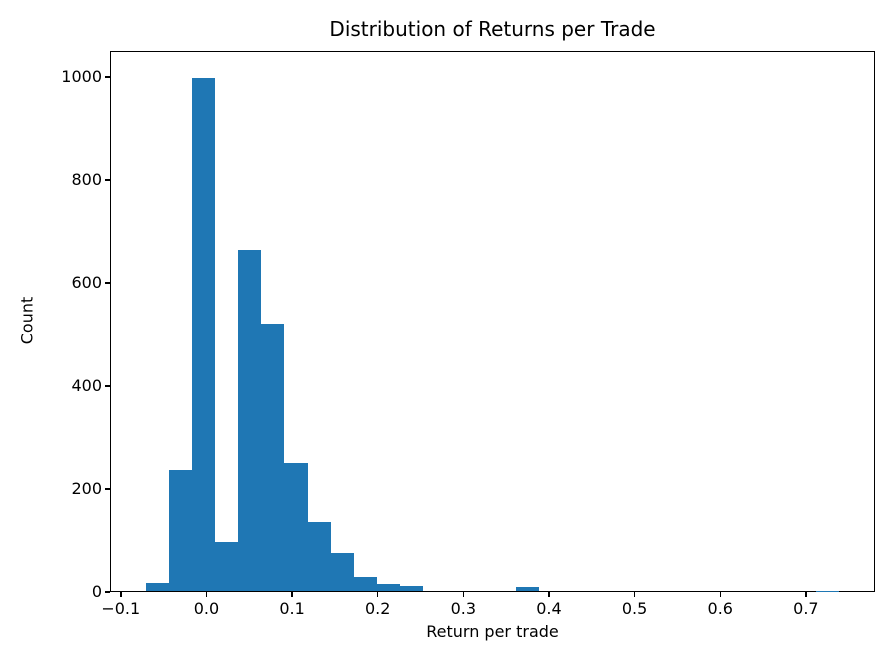 The width and height of the screenshot is (896, 672). What do you see at coordinates (292, 608) in the screenshot?
I see `x-tick-label: 0.1` at bounding box center [292, 608].